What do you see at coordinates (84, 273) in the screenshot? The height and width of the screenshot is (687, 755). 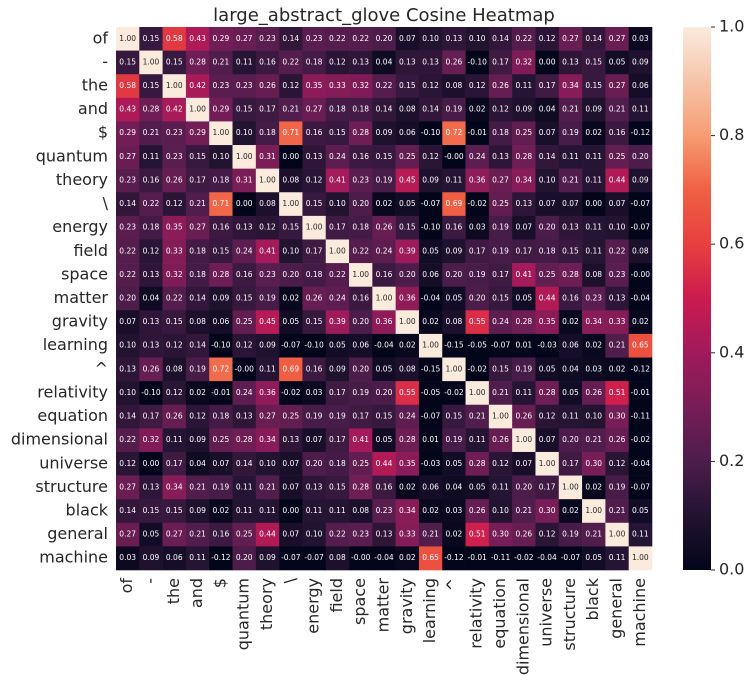 I see `y-tick-label: space` at bounding box center [84, 273].